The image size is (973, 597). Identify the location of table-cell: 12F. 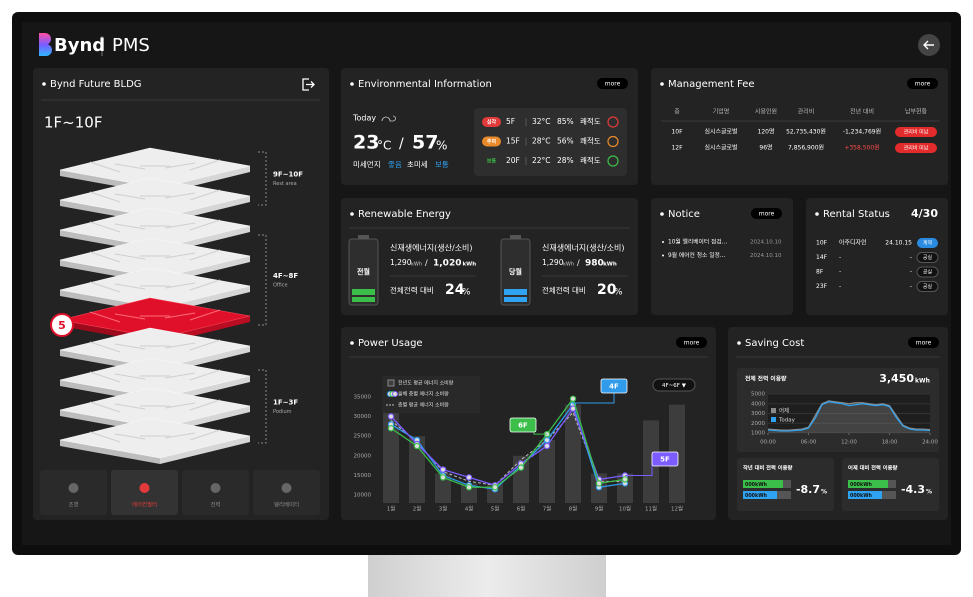
(677, 148).